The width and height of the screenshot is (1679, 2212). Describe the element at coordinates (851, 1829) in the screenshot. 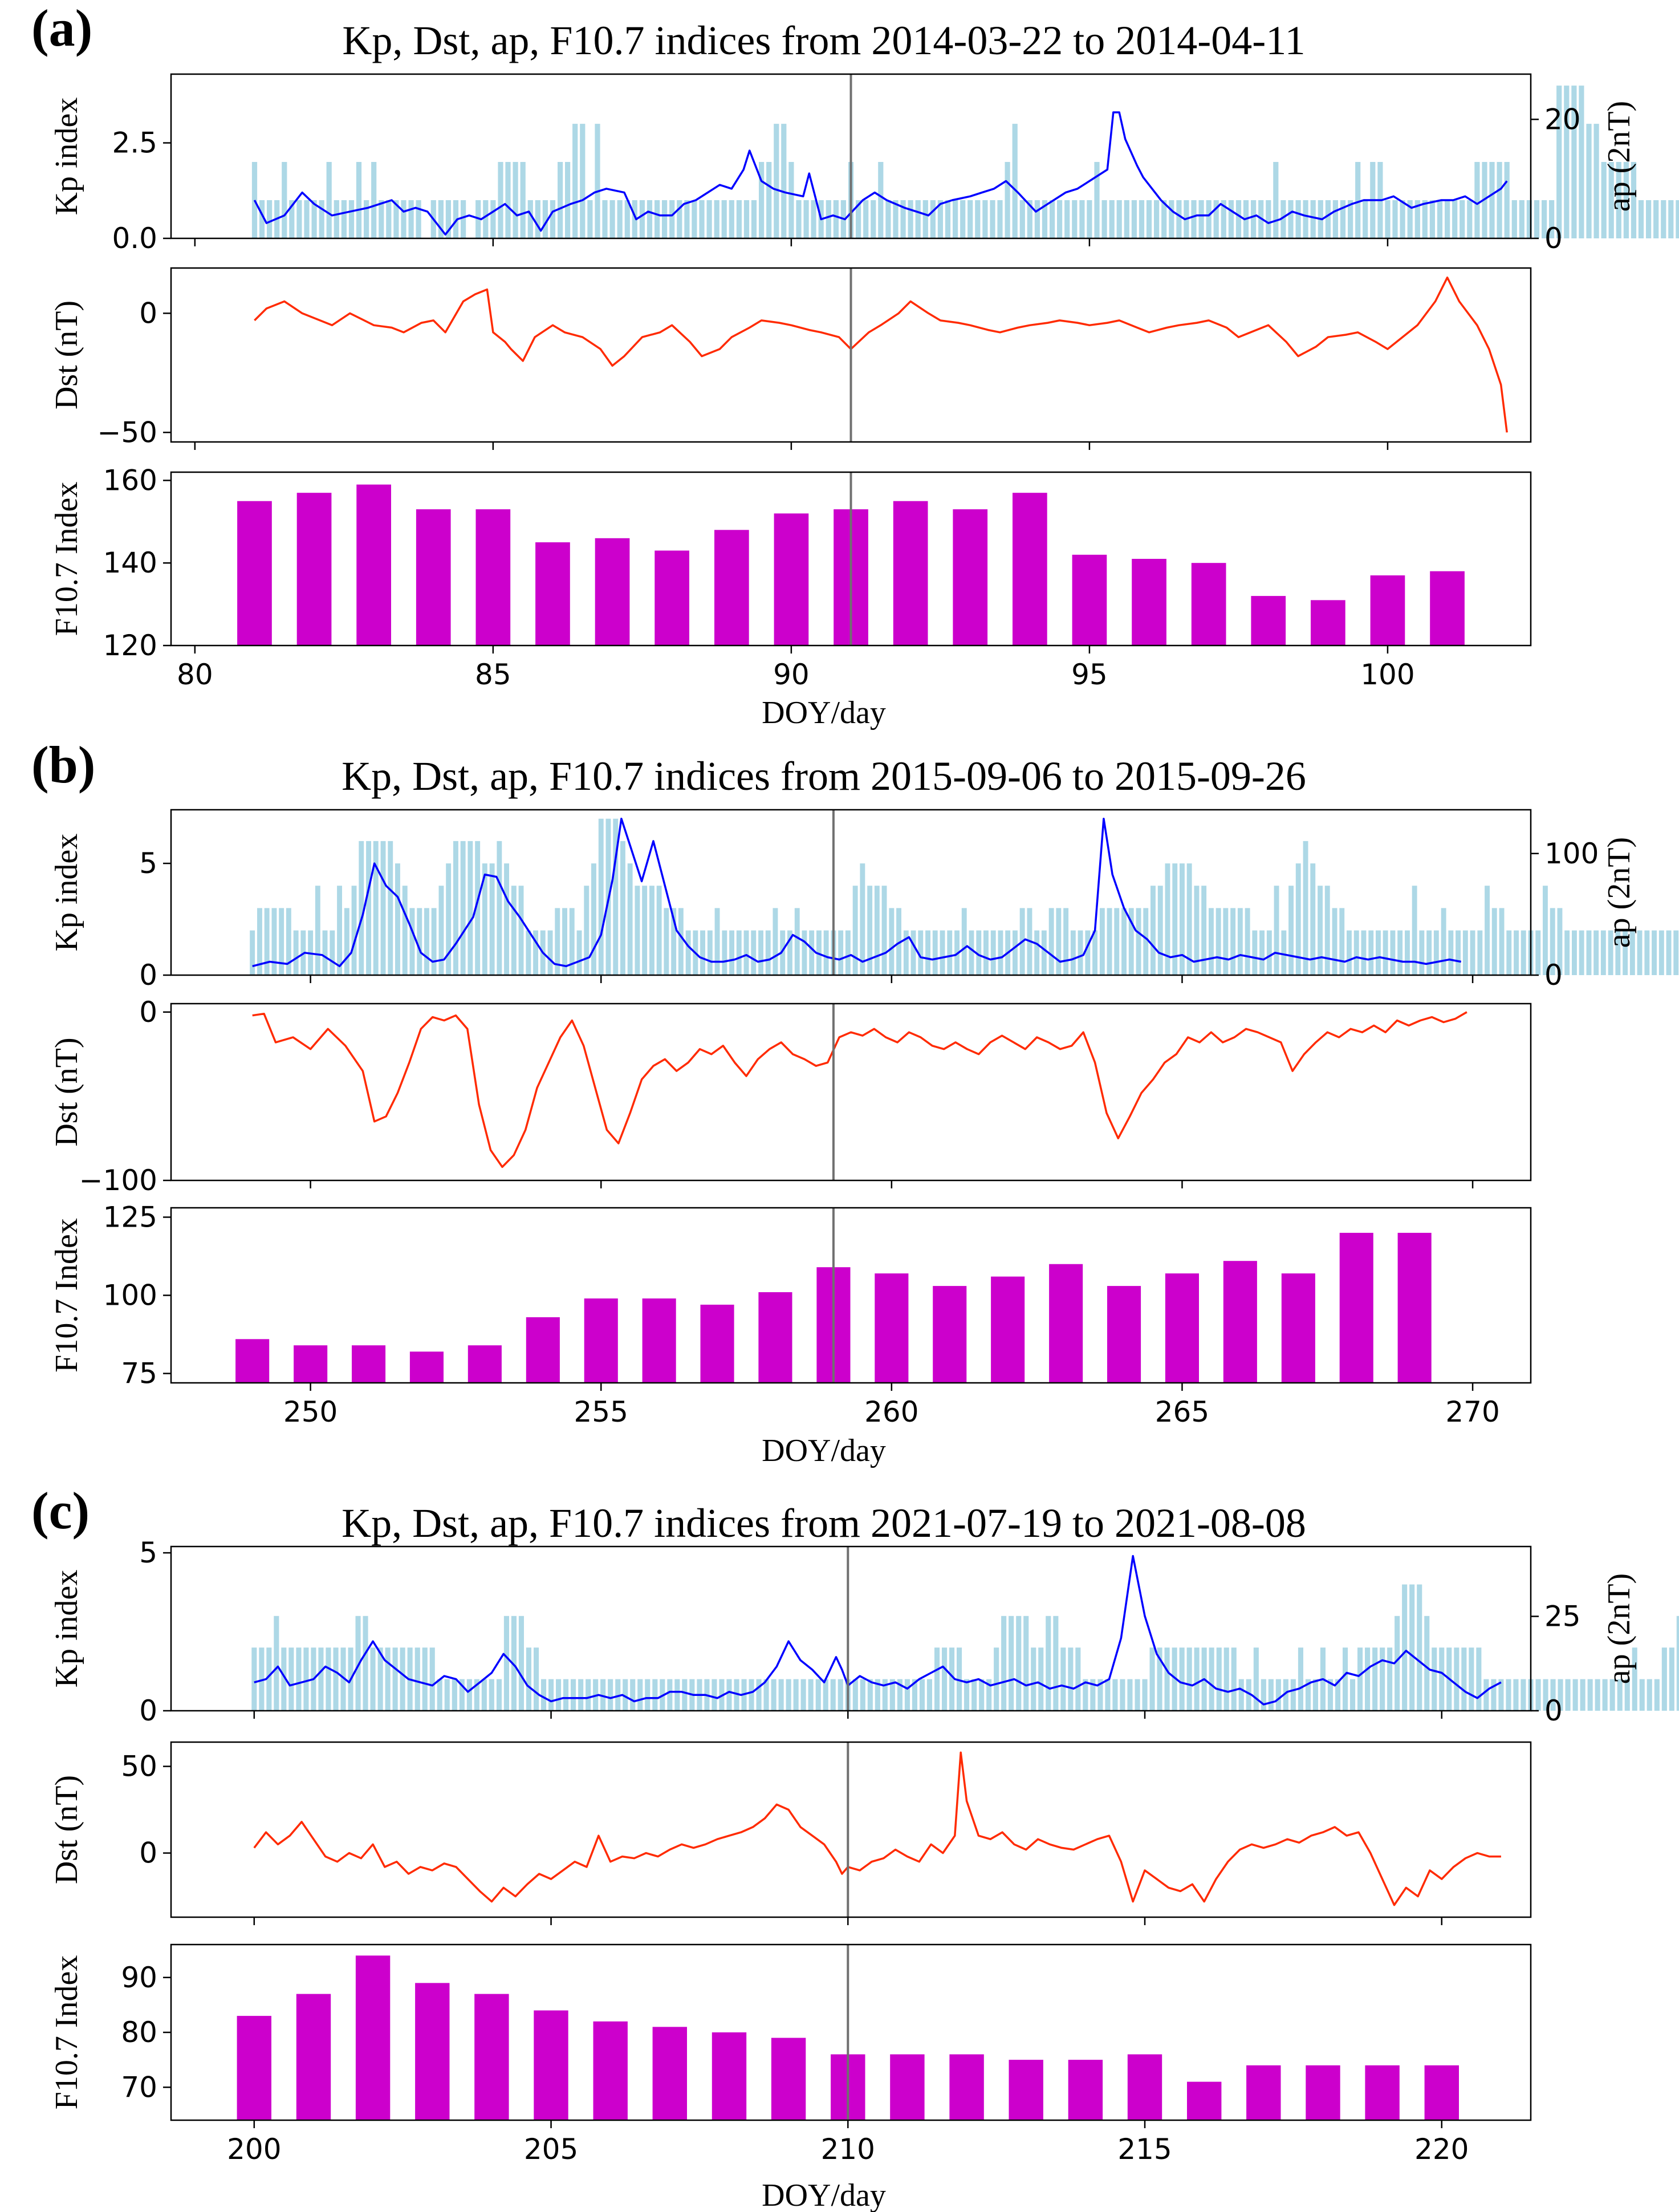

I see `dst-axes-frame` at that location.